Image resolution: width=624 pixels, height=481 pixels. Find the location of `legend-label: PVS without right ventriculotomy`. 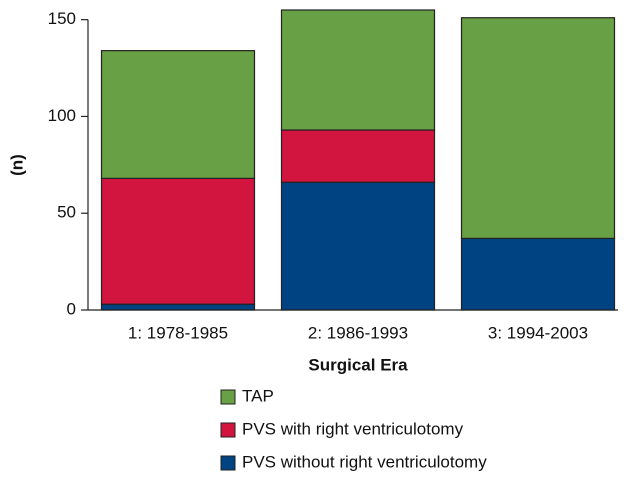

legend-label: PVS without right ventriculotomy is located at coordinates (364, 461).